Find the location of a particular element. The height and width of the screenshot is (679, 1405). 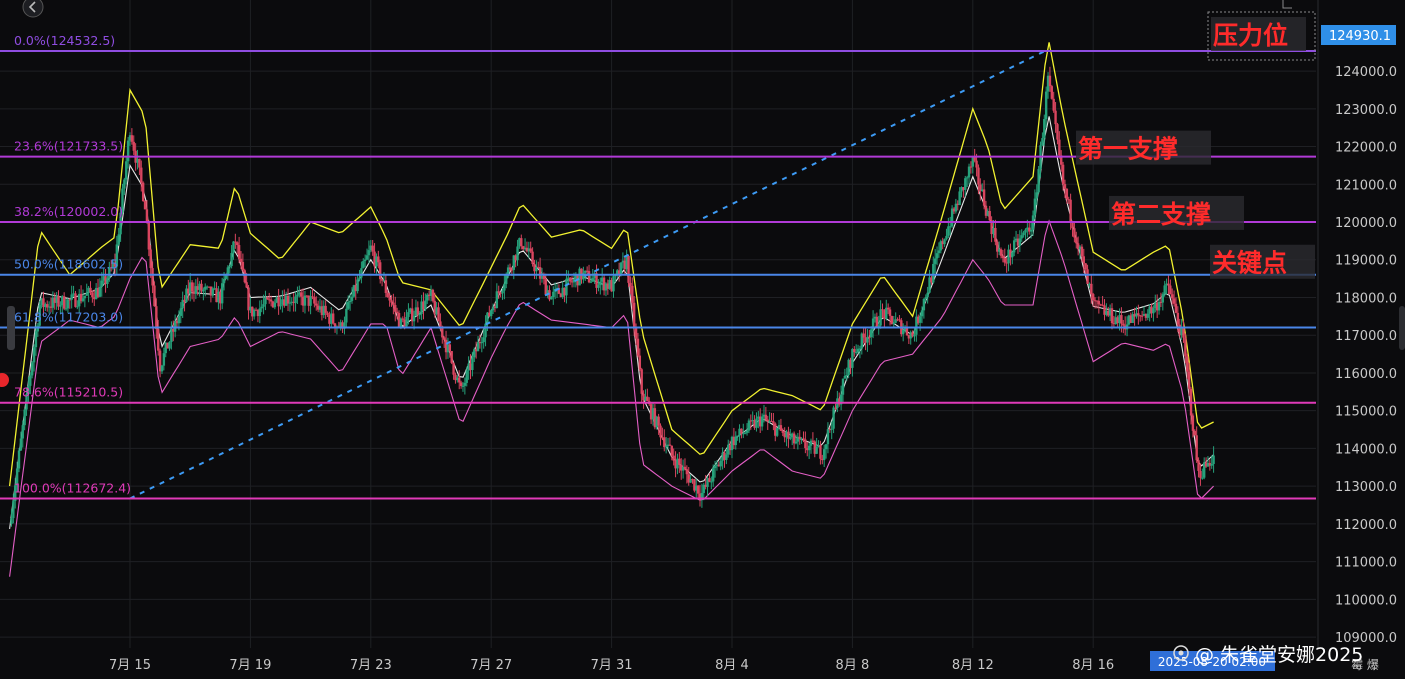

current-price-label: 124930.1 is located at coordinates (1360, 36).